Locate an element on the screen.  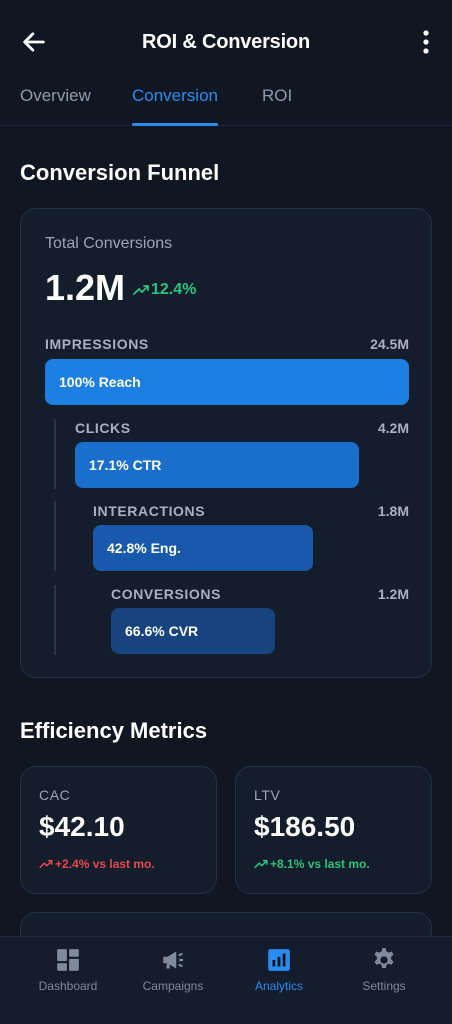
dashboard-icon is located at coordinates (68, 960).